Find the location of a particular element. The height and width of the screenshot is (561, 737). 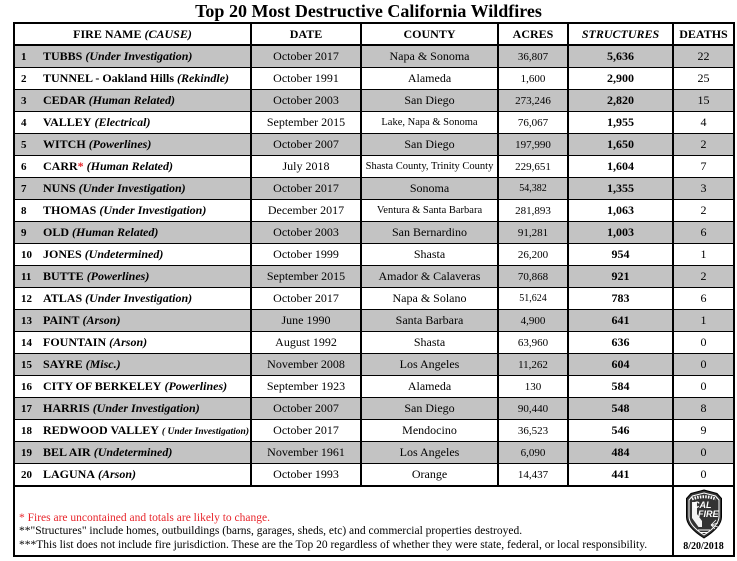

fire-name-cell: 4 VALLEY (Electrical) is located at coordinates (132, 122).